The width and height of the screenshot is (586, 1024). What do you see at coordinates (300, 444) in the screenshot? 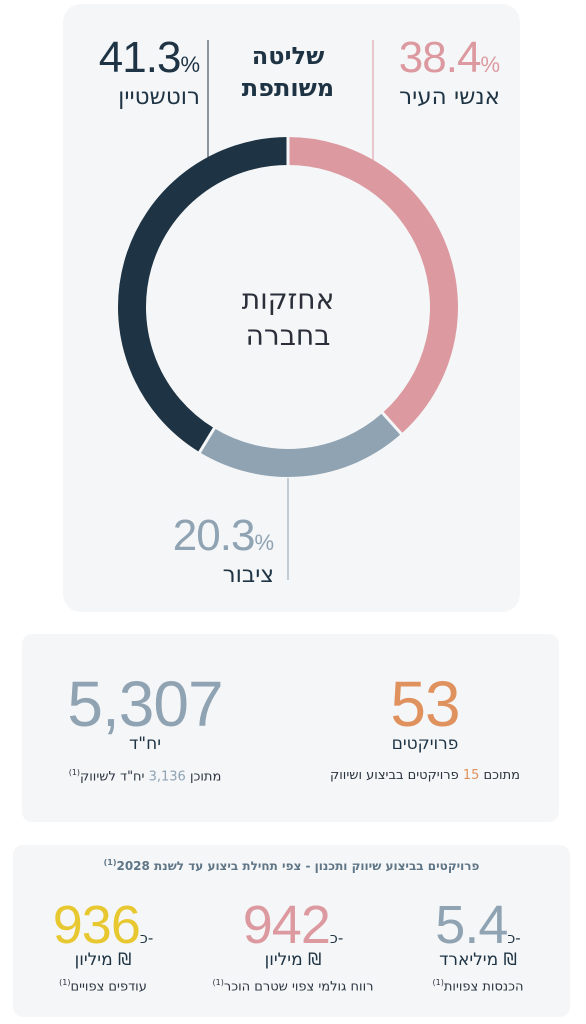
I see `donut-slice-public` at bounding box center [300, 444].